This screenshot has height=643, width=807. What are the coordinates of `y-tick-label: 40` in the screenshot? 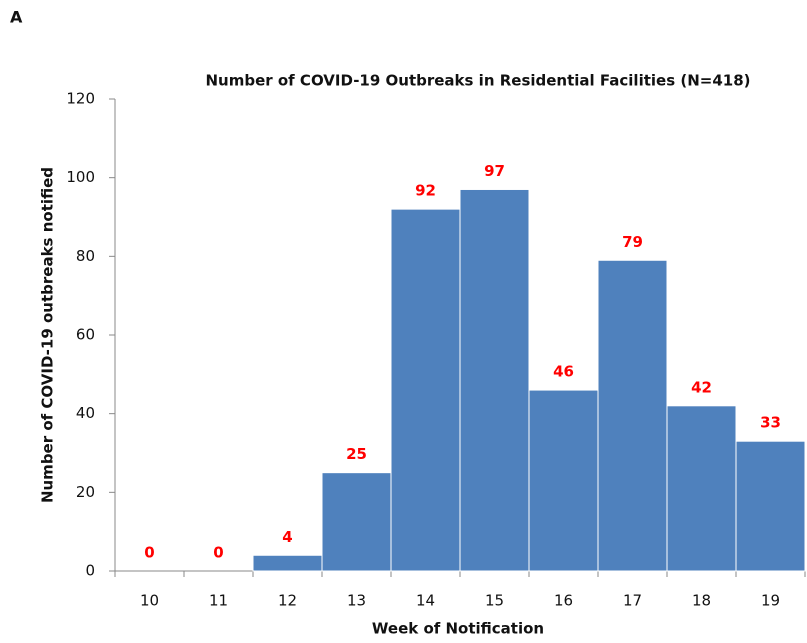 It's located at (85, 413).